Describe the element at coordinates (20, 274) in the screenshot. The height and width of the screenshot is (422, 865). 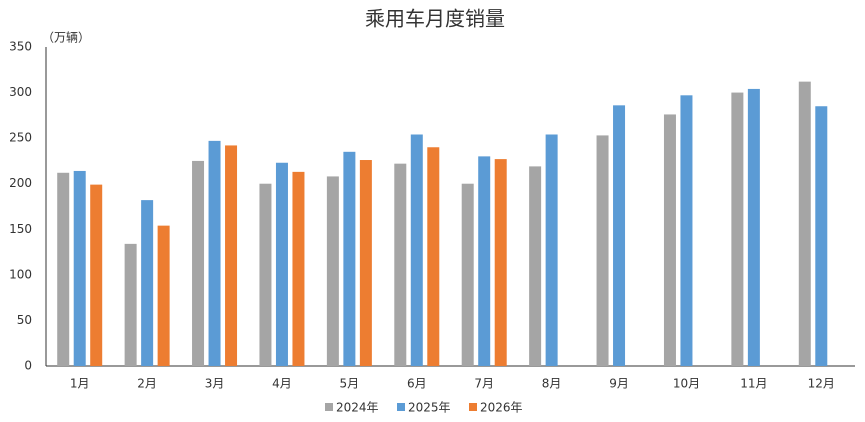
I see `y-tick-label: 100` at that location.